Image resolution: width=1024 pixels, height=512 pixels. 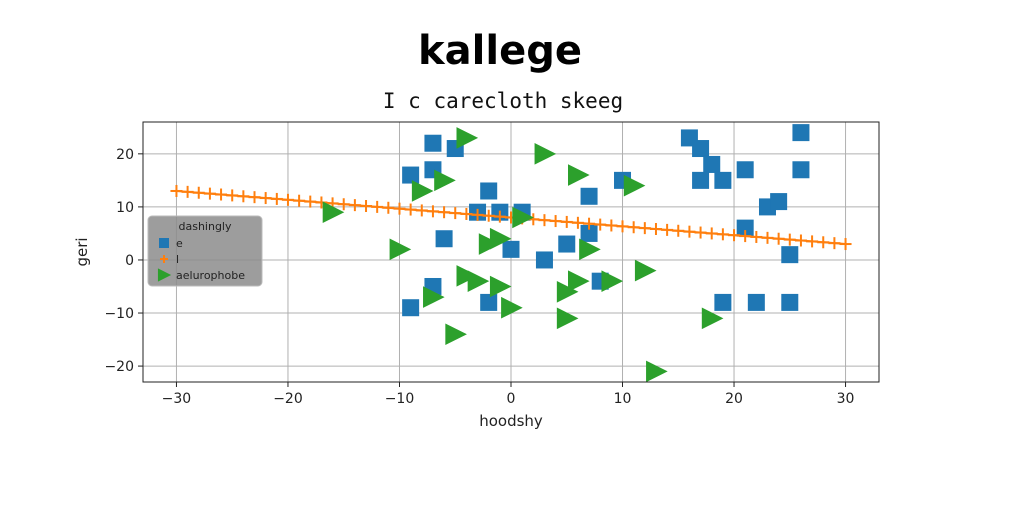 I want to click on y-tick-label: 0, so click(x=129, y=261).